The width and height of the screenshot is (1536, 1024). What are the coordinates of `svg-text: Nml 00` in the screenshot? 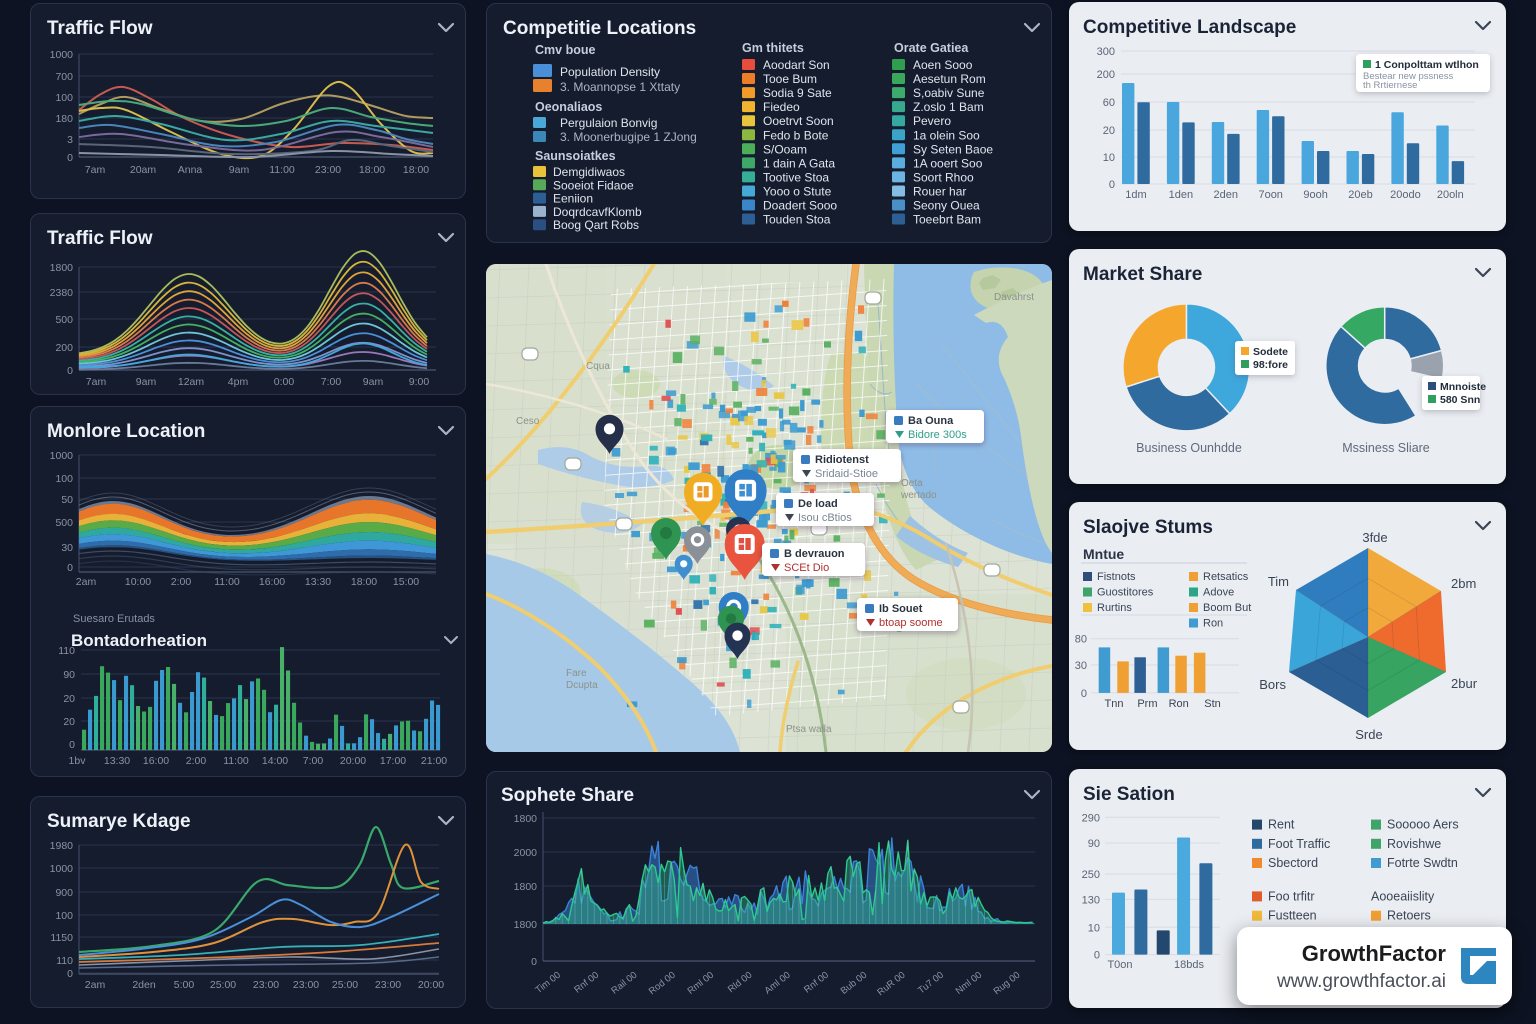 It's located at (969, 983).